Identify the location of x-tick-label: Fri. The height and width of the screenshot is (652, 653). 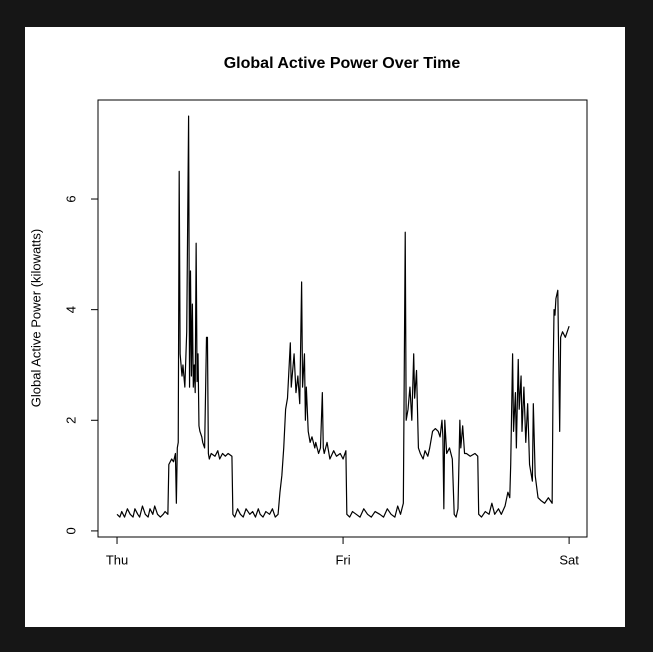
(342, 559).